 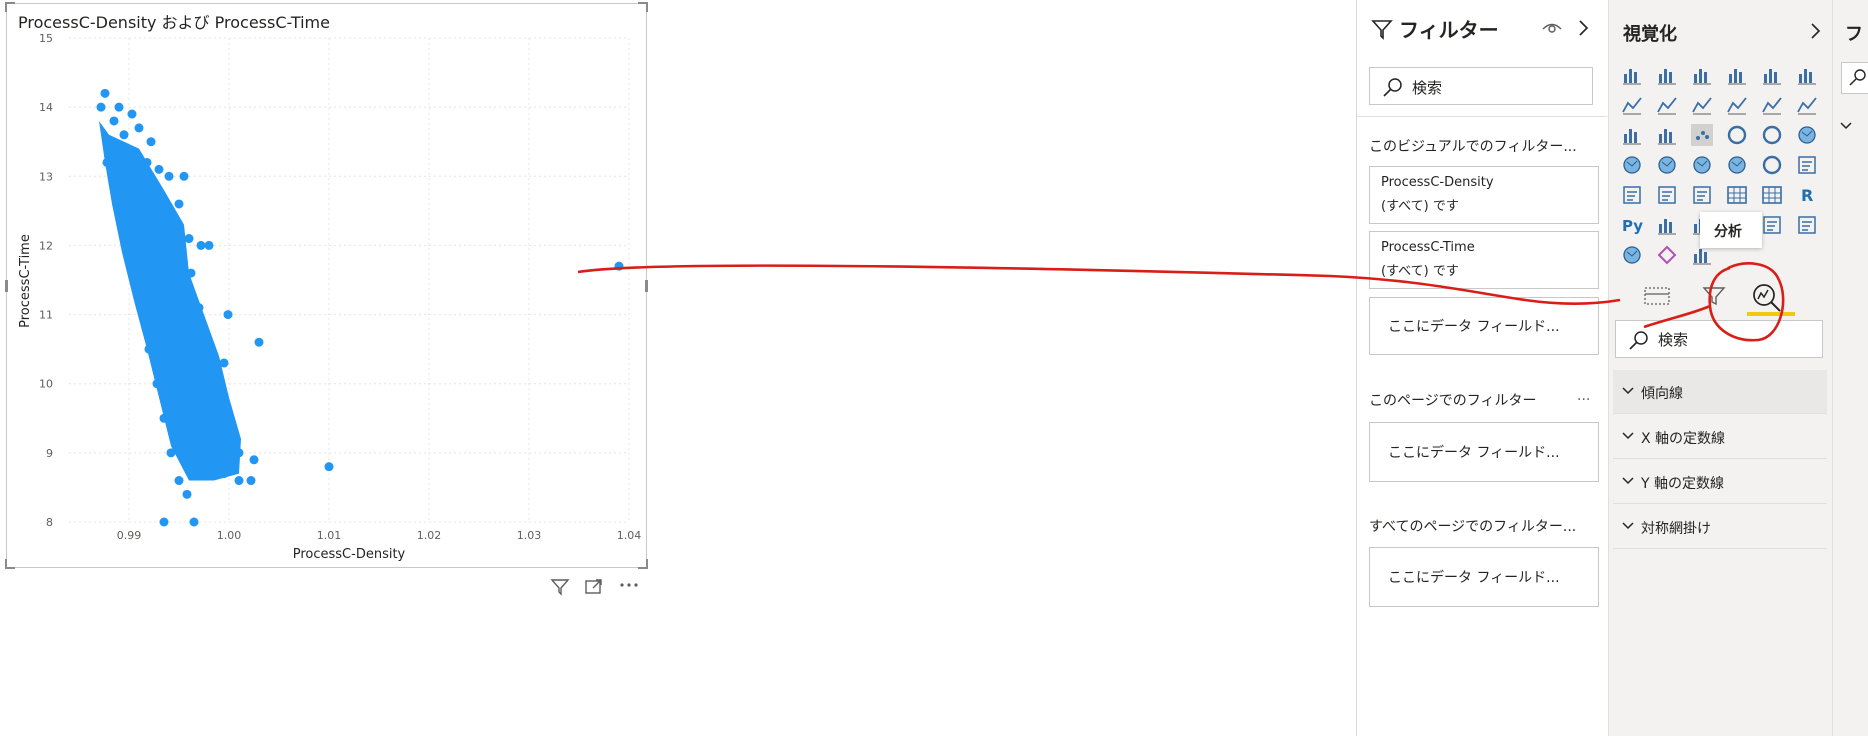 What do you see at coordinates (1702, 105) in the screenshot?
I see `stacked-area-icon` at bounding box center [1702, 105].